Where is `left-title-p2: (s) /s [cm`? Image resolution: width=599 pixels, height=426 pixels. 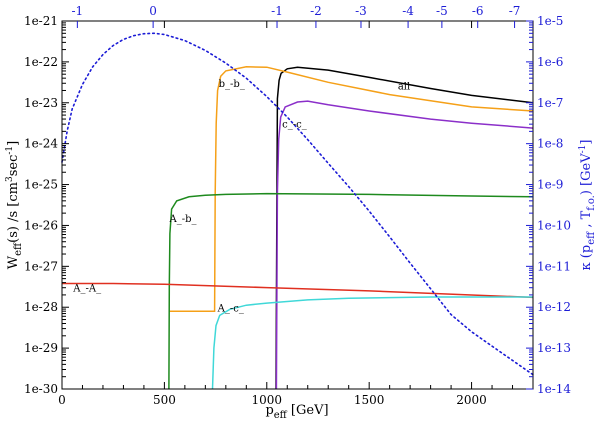
left-title-p2: (s) /s [cm is located at coordinates (13, 212).